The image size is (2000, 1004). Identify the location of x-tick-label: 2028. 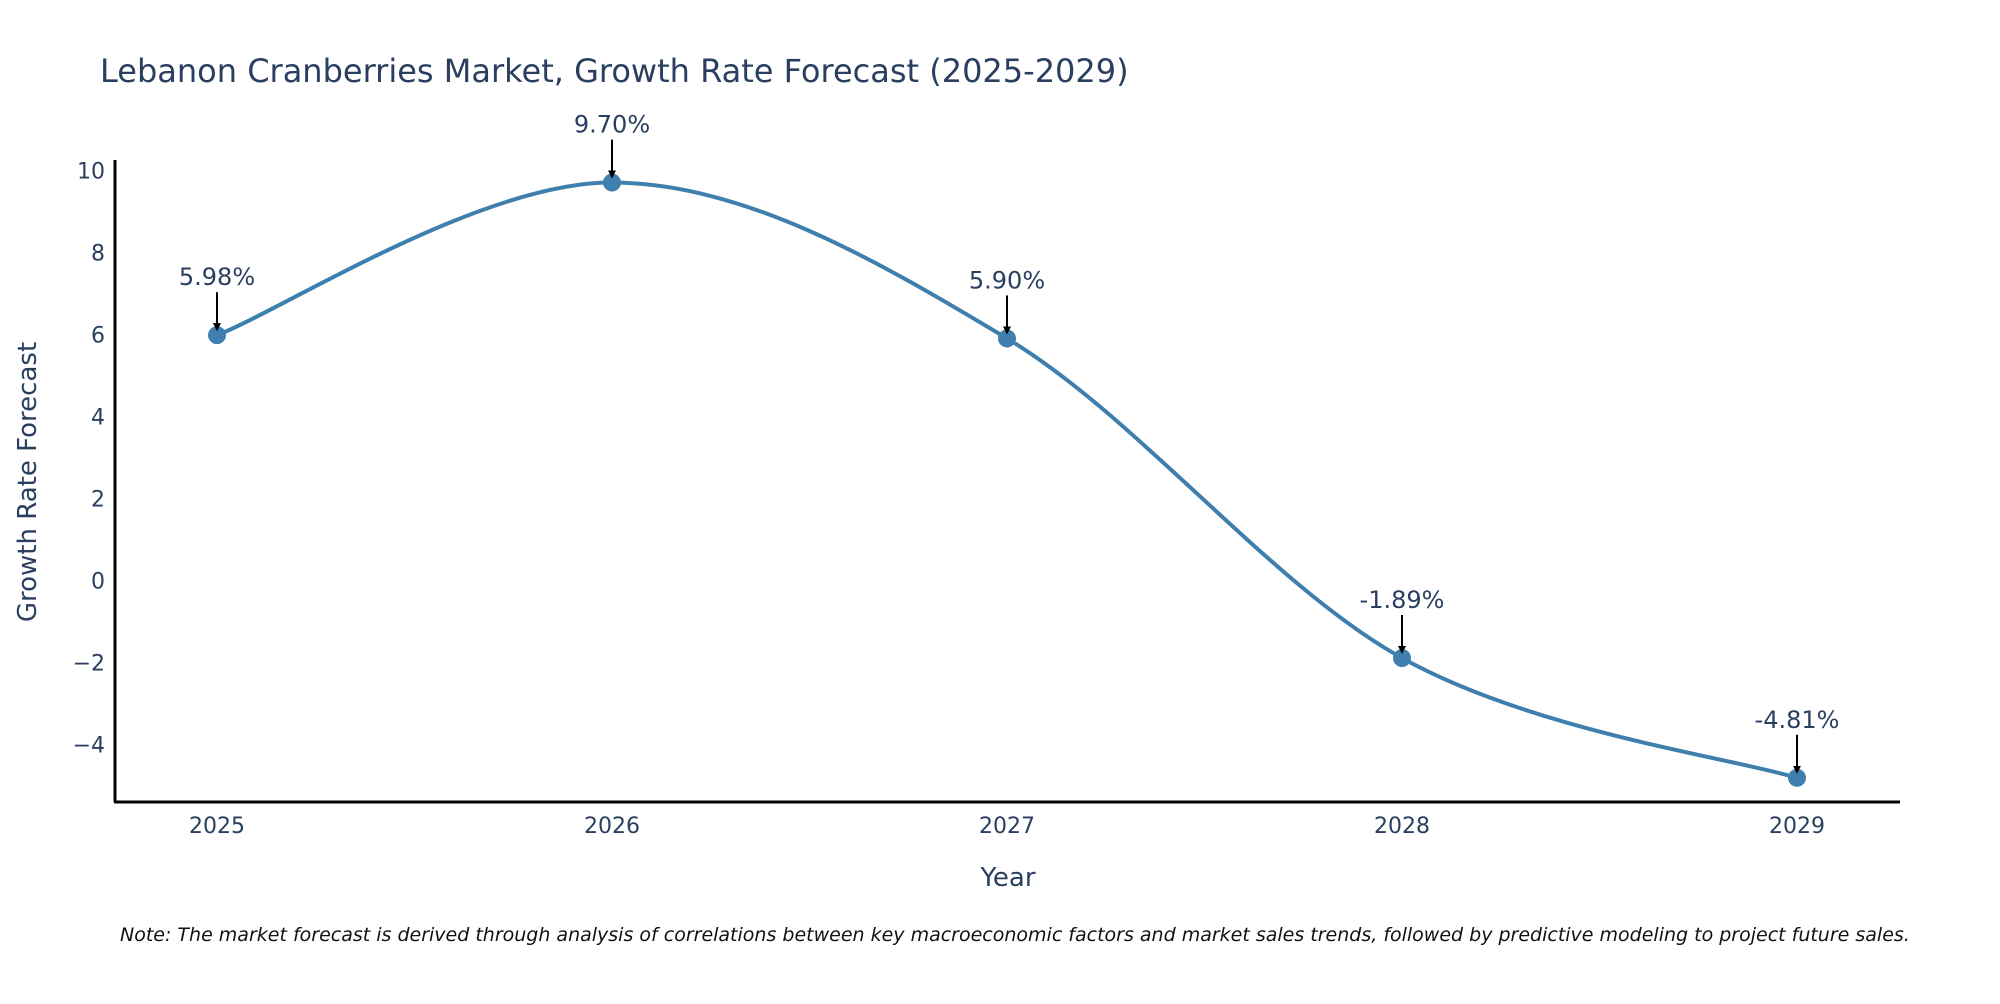
(1402, 826).